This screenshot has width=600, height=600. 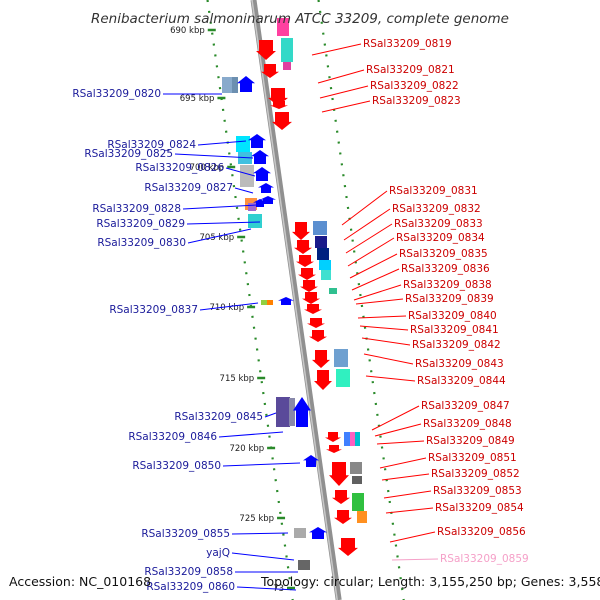 What do you see at coordinates (436, 209) in the screenshot?
I see `forward-gene-label: RSal33209_0832` at bounding box center [436, 209].